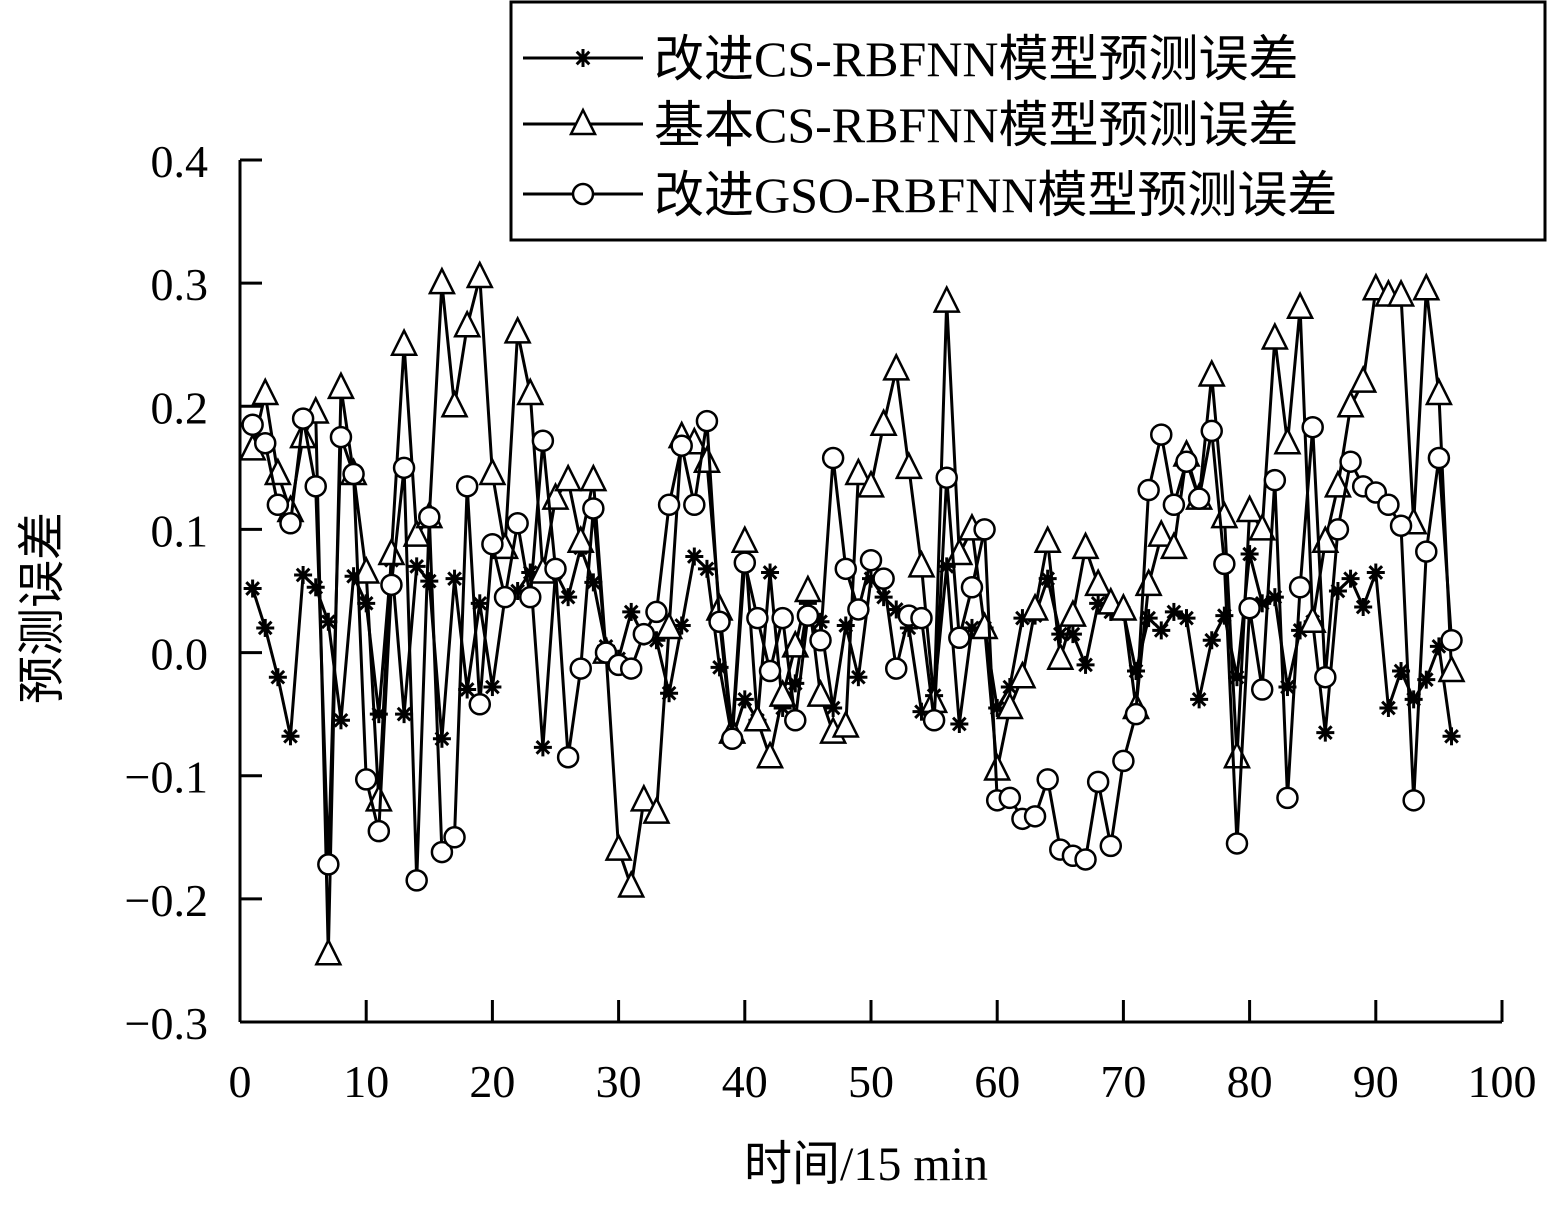 The height and width of the screenshot is (1206, 1549). Describe the element at coordinates (1502, 1081) in the screenshot. I see `x-tick-label: 100` at that location.